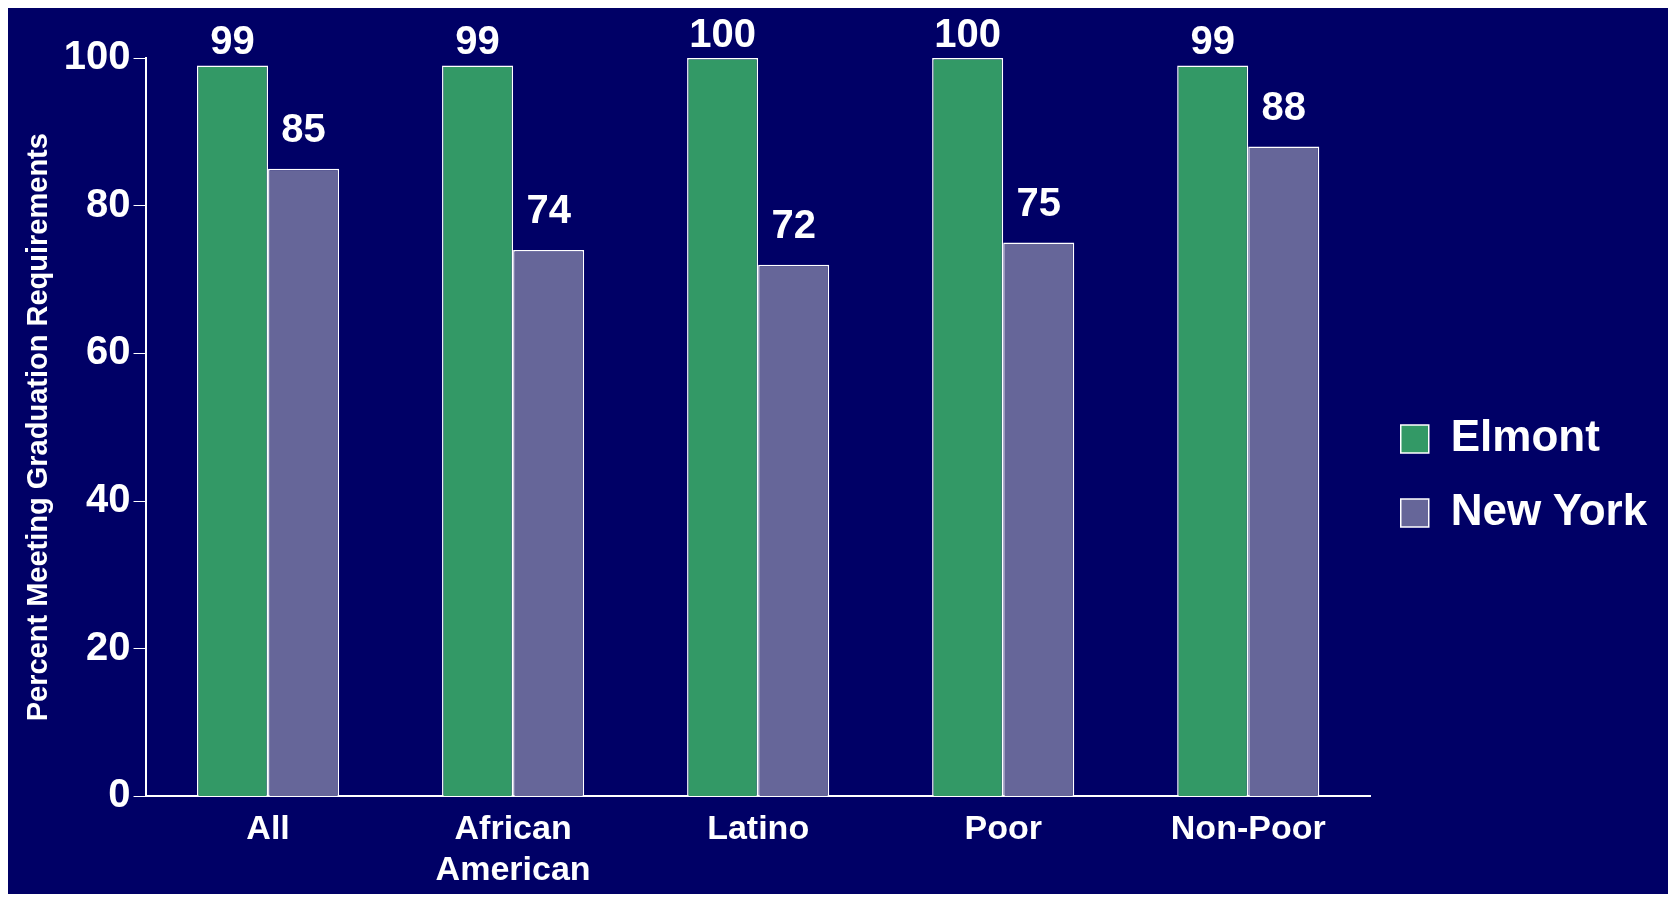 This screenshot has height=904, width=1678. What do you see at coordinates (513, 867) in the screenshot?
I see `category-label: American` at bounding box center [513, 867].